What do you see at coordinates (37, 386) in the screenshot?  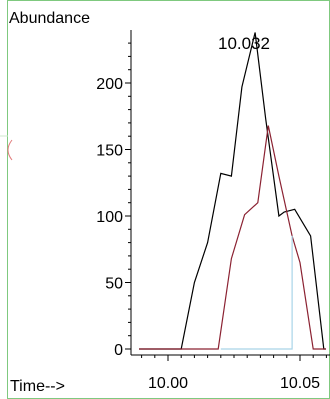 I see `x-axis-label: Time-->` at bounding box center [37, 386].